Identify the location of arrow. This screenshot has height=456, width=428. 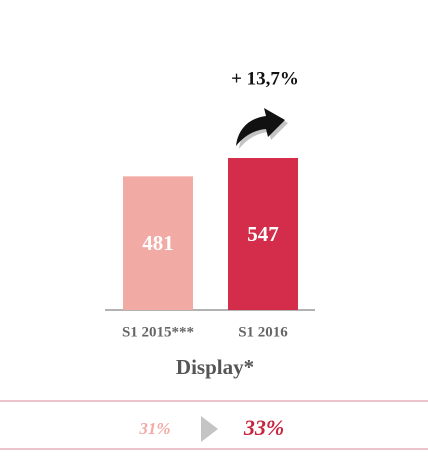
(260, 127).